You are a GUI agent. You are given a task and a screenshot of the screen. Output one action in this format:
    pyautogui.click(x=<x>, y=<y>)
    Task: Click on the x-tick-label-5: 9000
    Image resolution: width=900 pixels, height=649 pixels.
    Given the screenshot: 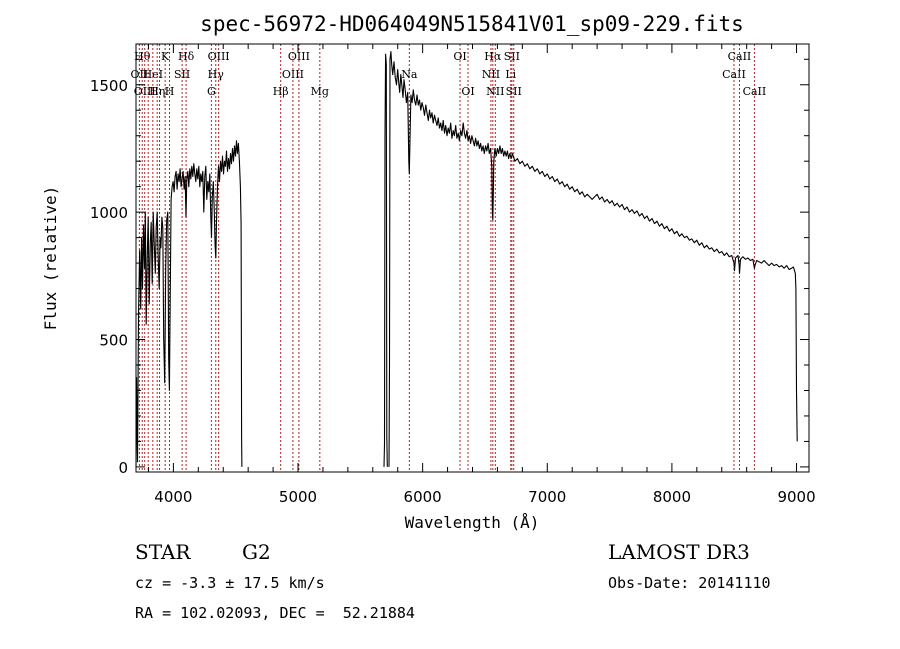 What is the action you would take?
    pyautogui.click(x=796, y=497)
    